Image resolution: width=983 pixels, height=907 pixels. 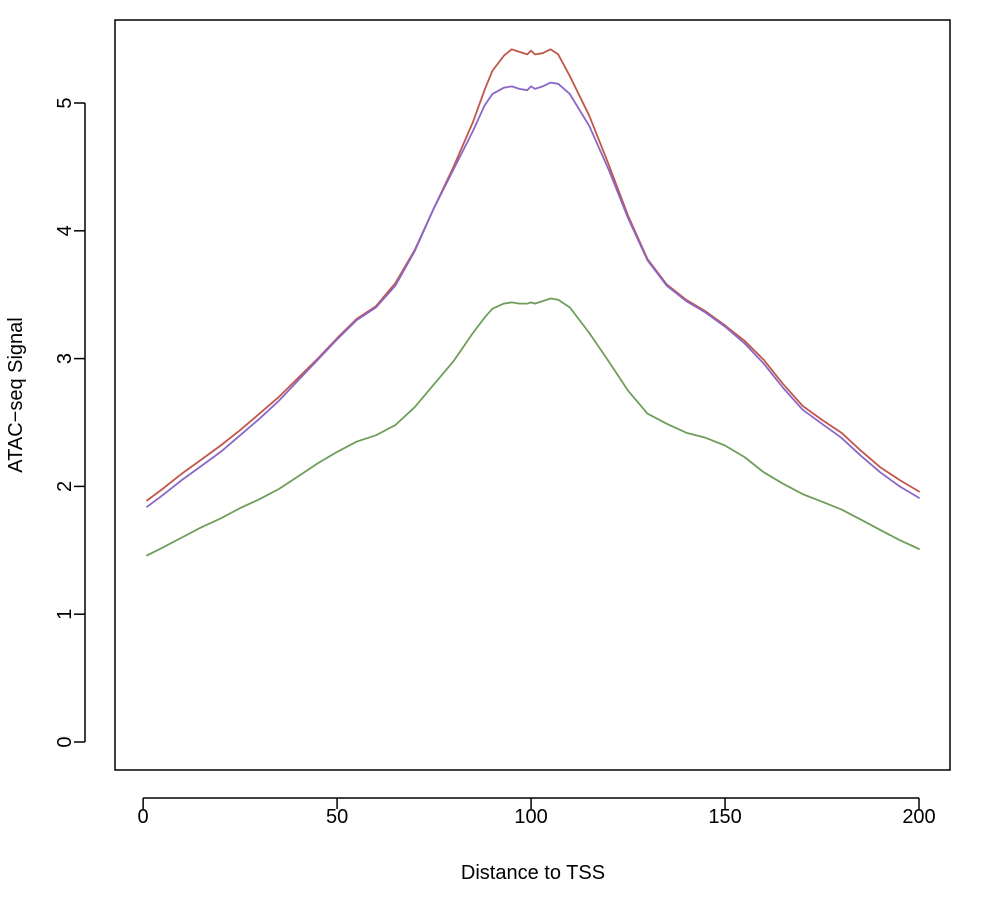 I want to click on x-tick-label: 150, so click(x=724, y=817).